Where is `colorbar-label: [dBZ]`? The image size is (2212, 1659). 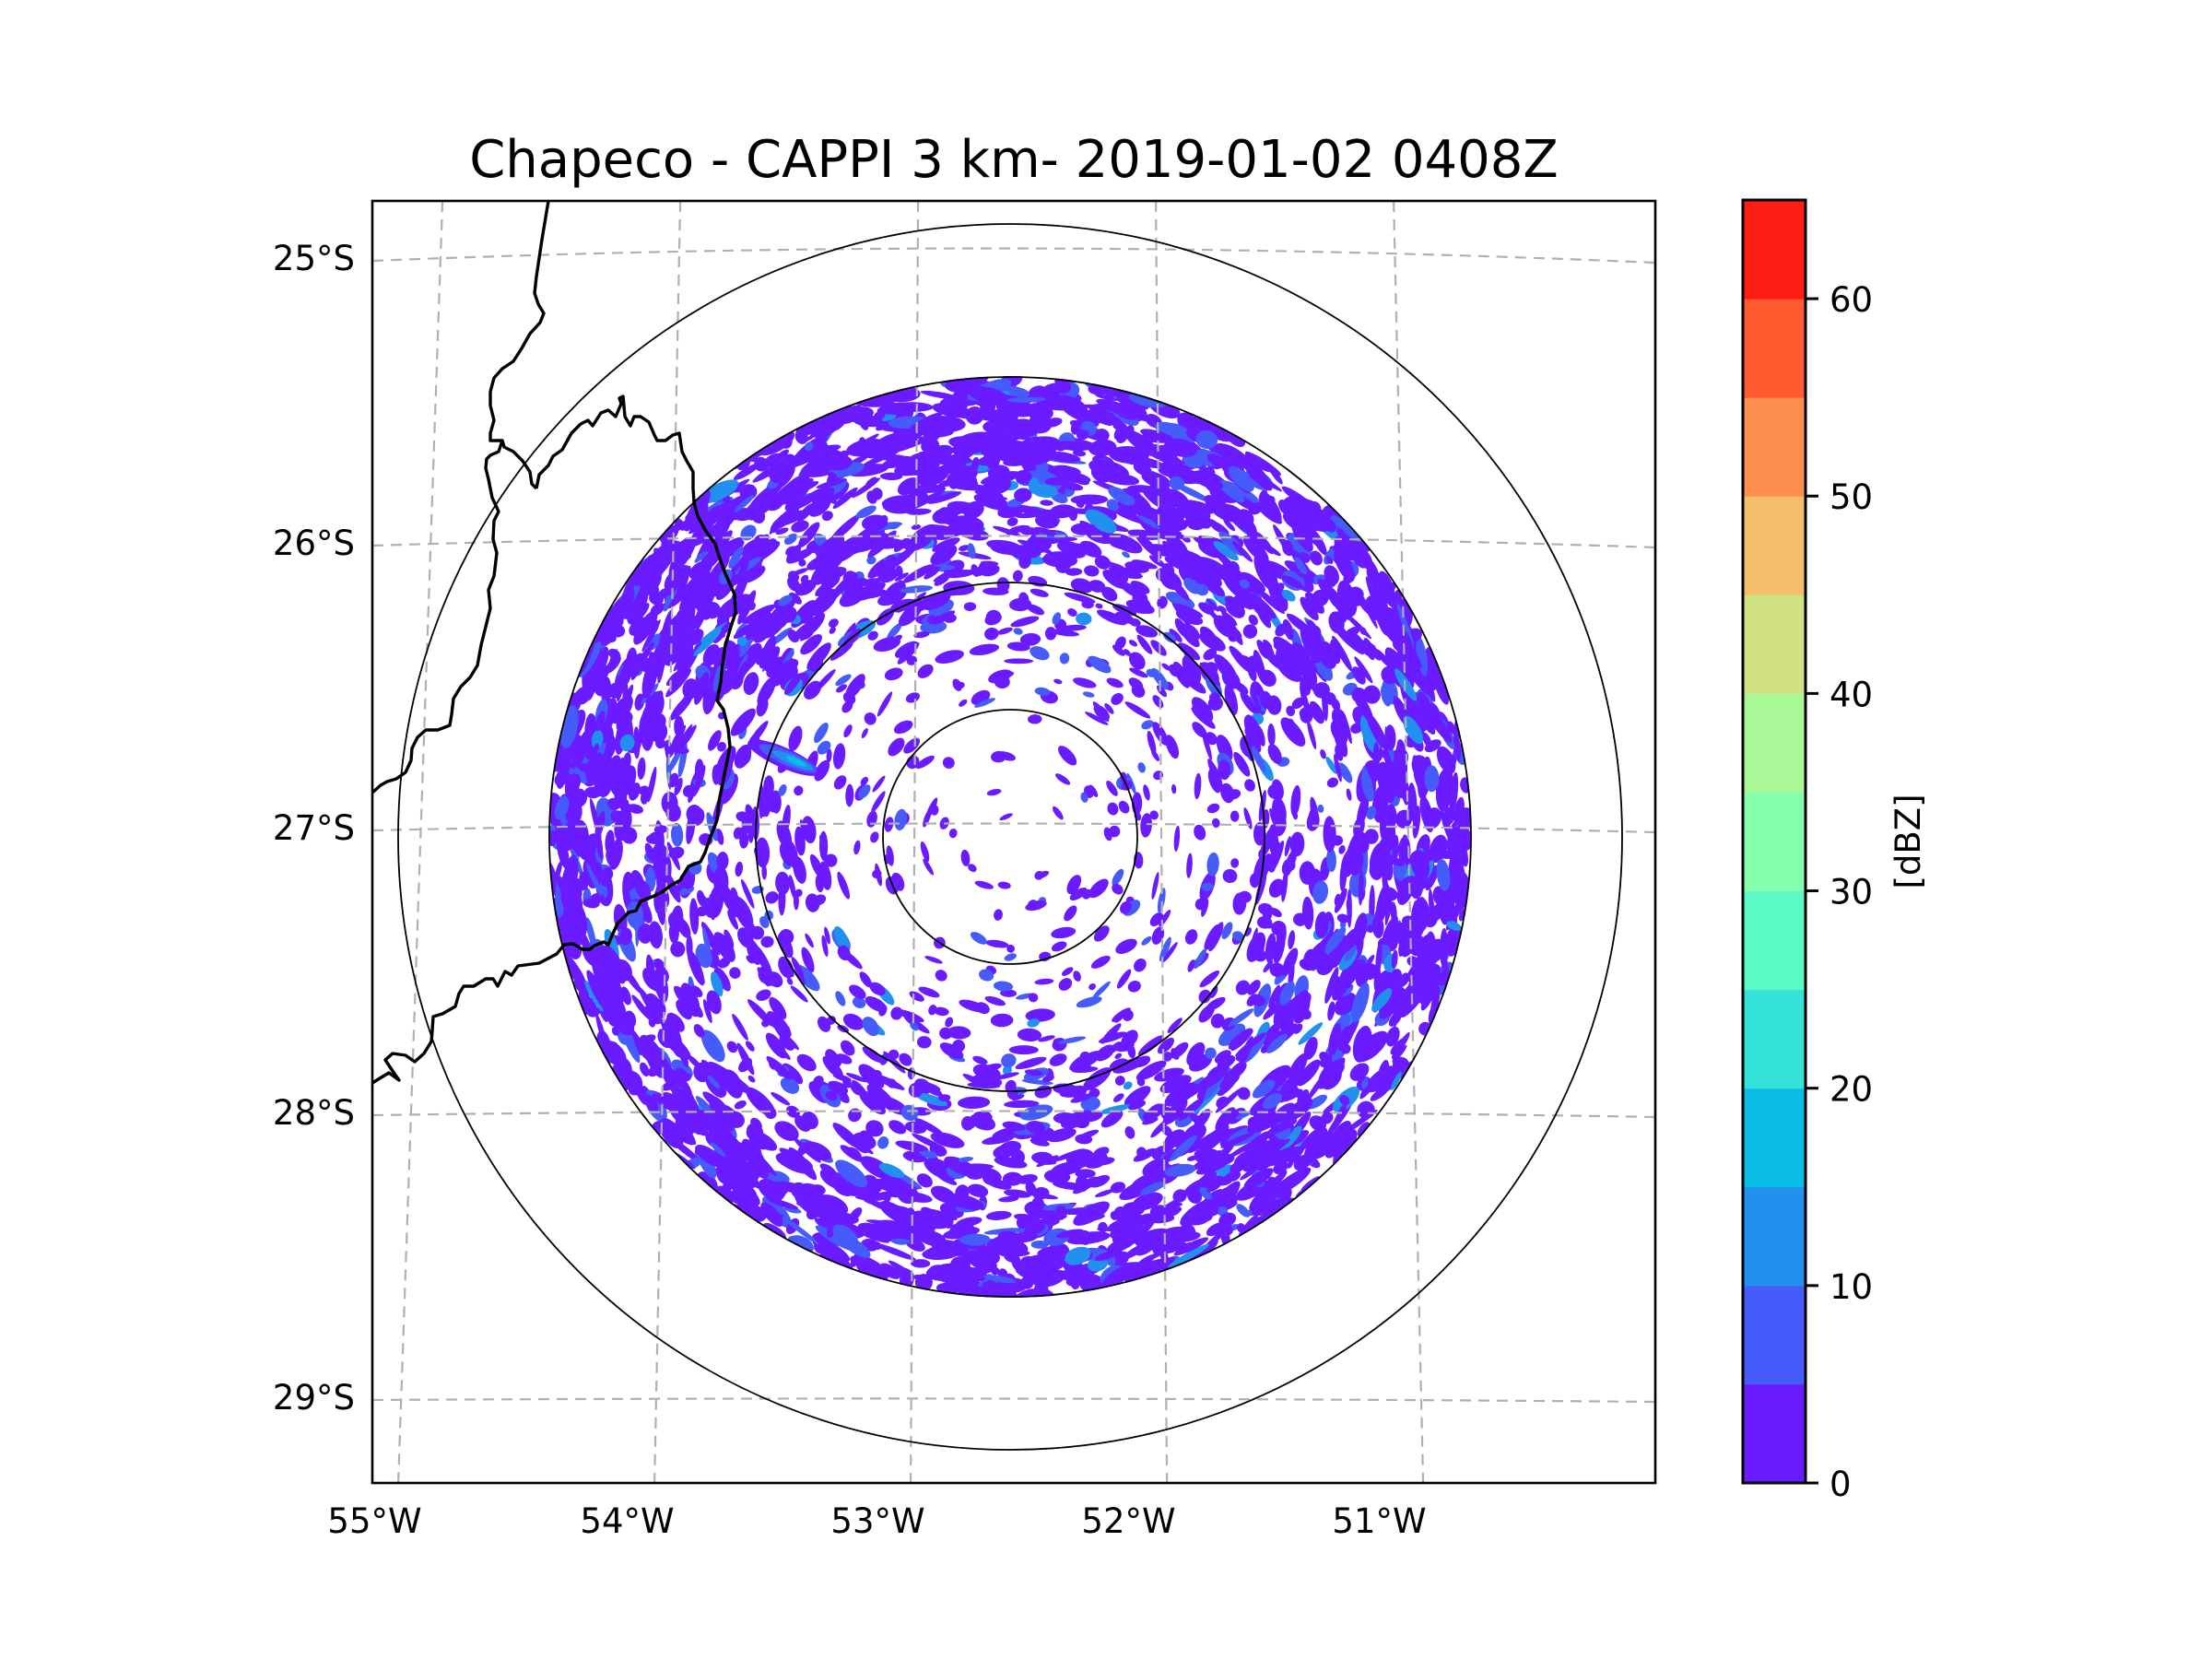
colorbar-label: [dBZ] is located at coordinates (1908, 841).